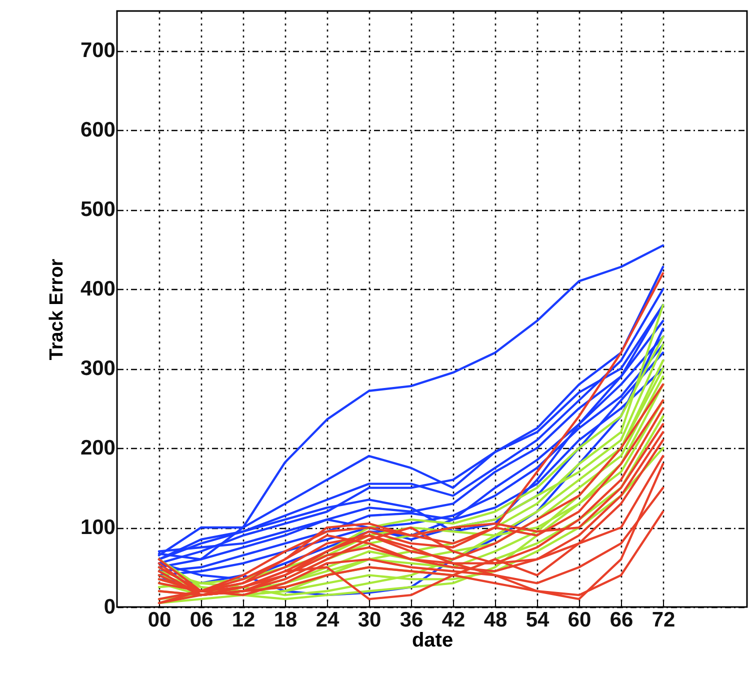 The height and width of the screenshot is (673, 749). Describe the element at coordinates (202, 620) in the screenshot. I see `x-tick-label: 06` at that location.